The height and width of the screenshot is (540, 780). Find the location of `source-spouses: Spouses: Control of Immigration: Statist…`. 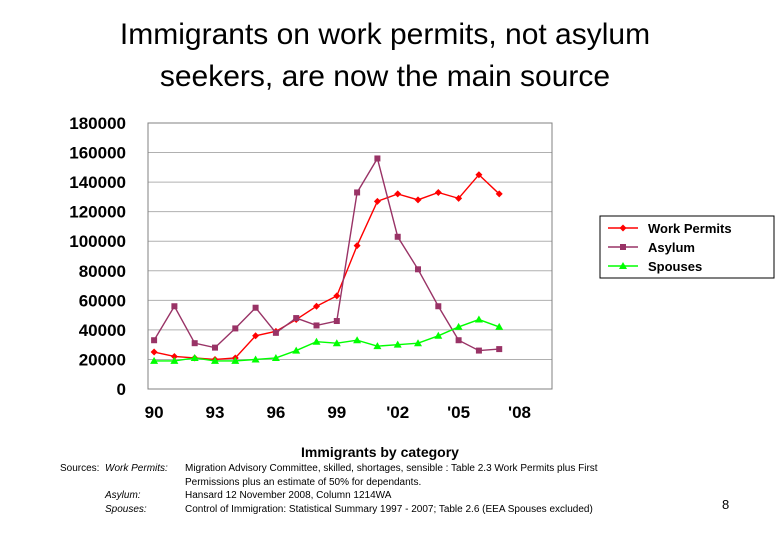

source-spouses: Spouses: Control of Immigration: Statist… is located at coordinates (352, 510).